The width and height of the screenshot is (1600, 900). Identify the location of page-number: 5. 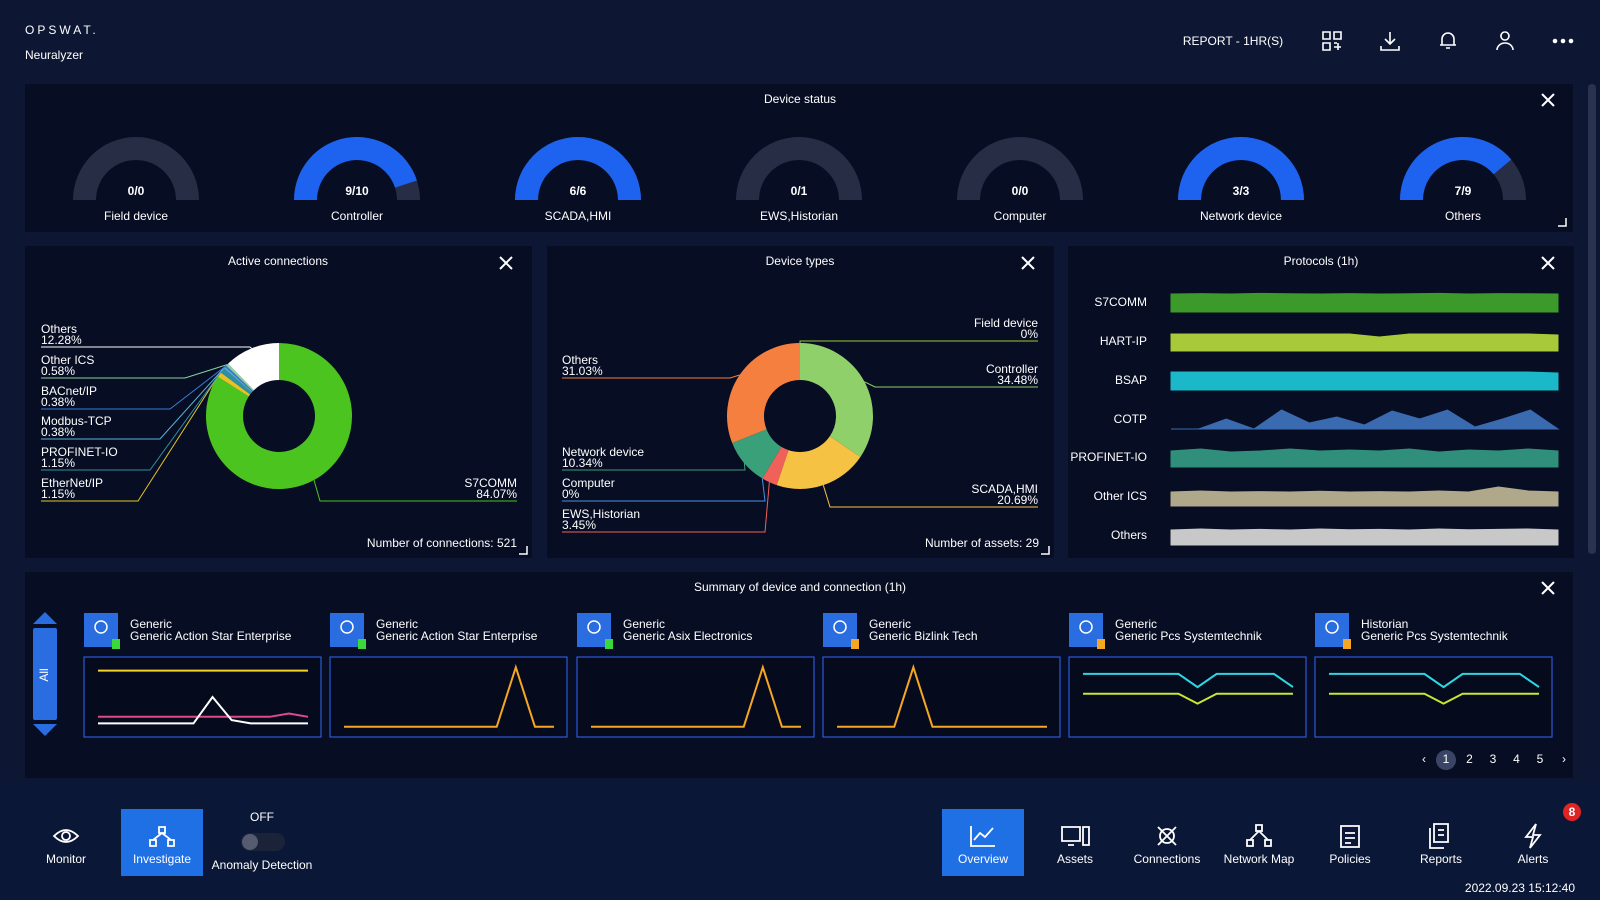
(1540, 759).